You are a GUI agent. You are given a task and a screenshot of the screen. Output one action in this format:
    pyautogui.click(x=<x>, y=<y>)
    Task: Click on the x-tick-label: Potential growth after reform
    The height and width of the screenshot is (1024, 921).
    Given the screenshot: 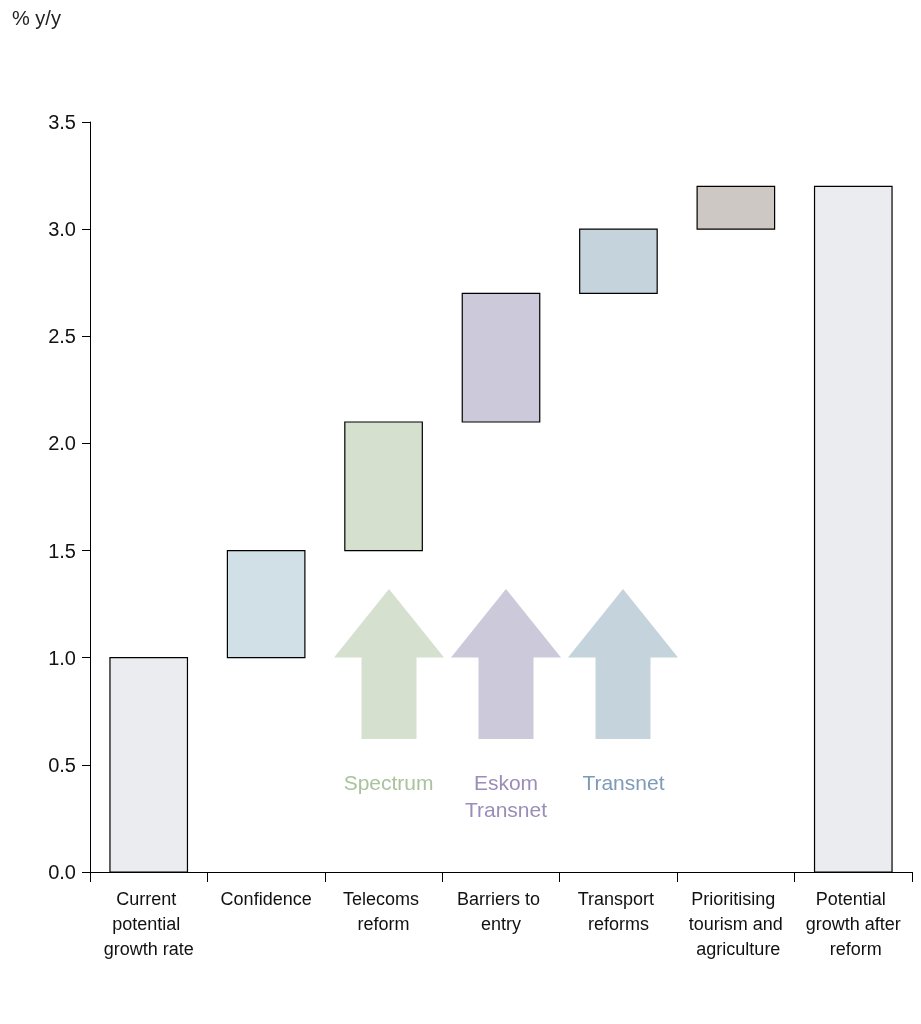 What is the action you would take?
    pyautogui.click(x=853, y=923)
    